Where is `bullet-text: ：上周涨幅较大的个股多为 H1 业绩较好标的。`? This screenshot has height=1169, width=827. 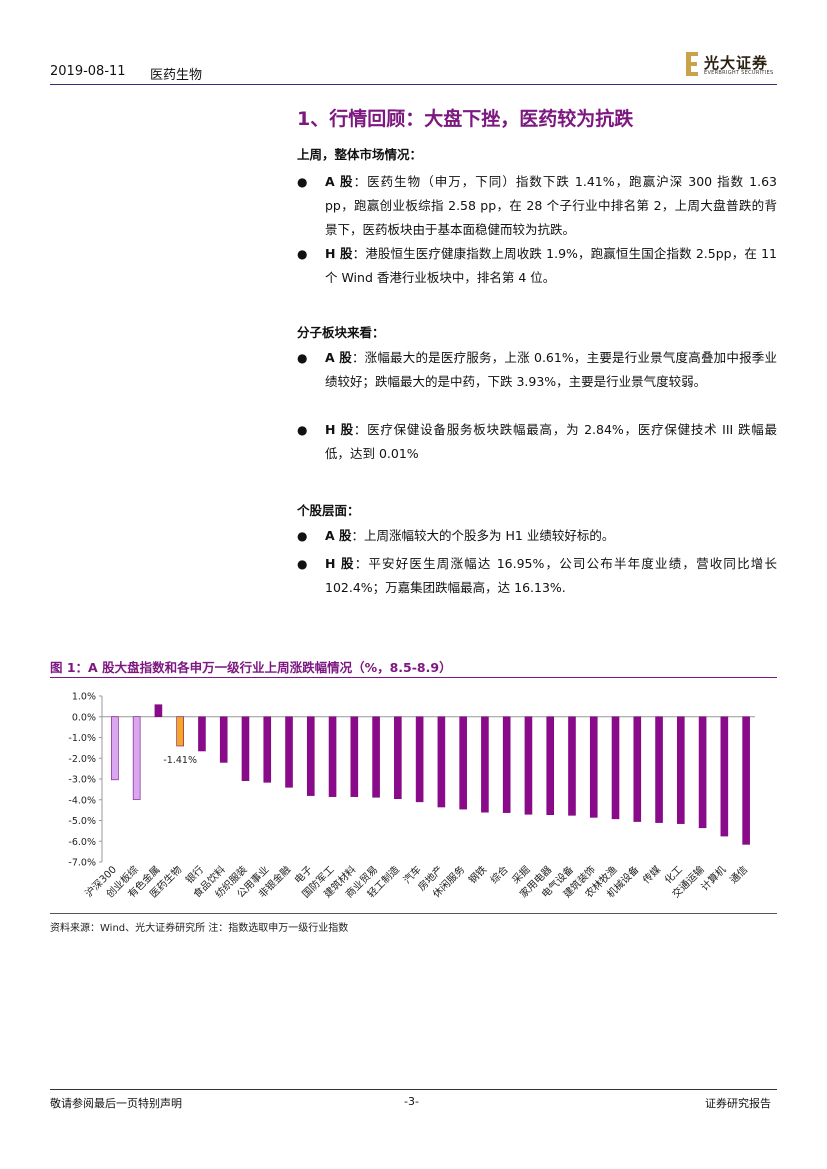 bullet-text: ：上周涨幅较大的个股多为 H1 业绩较好标的。 is located at coordinates (483, 535).